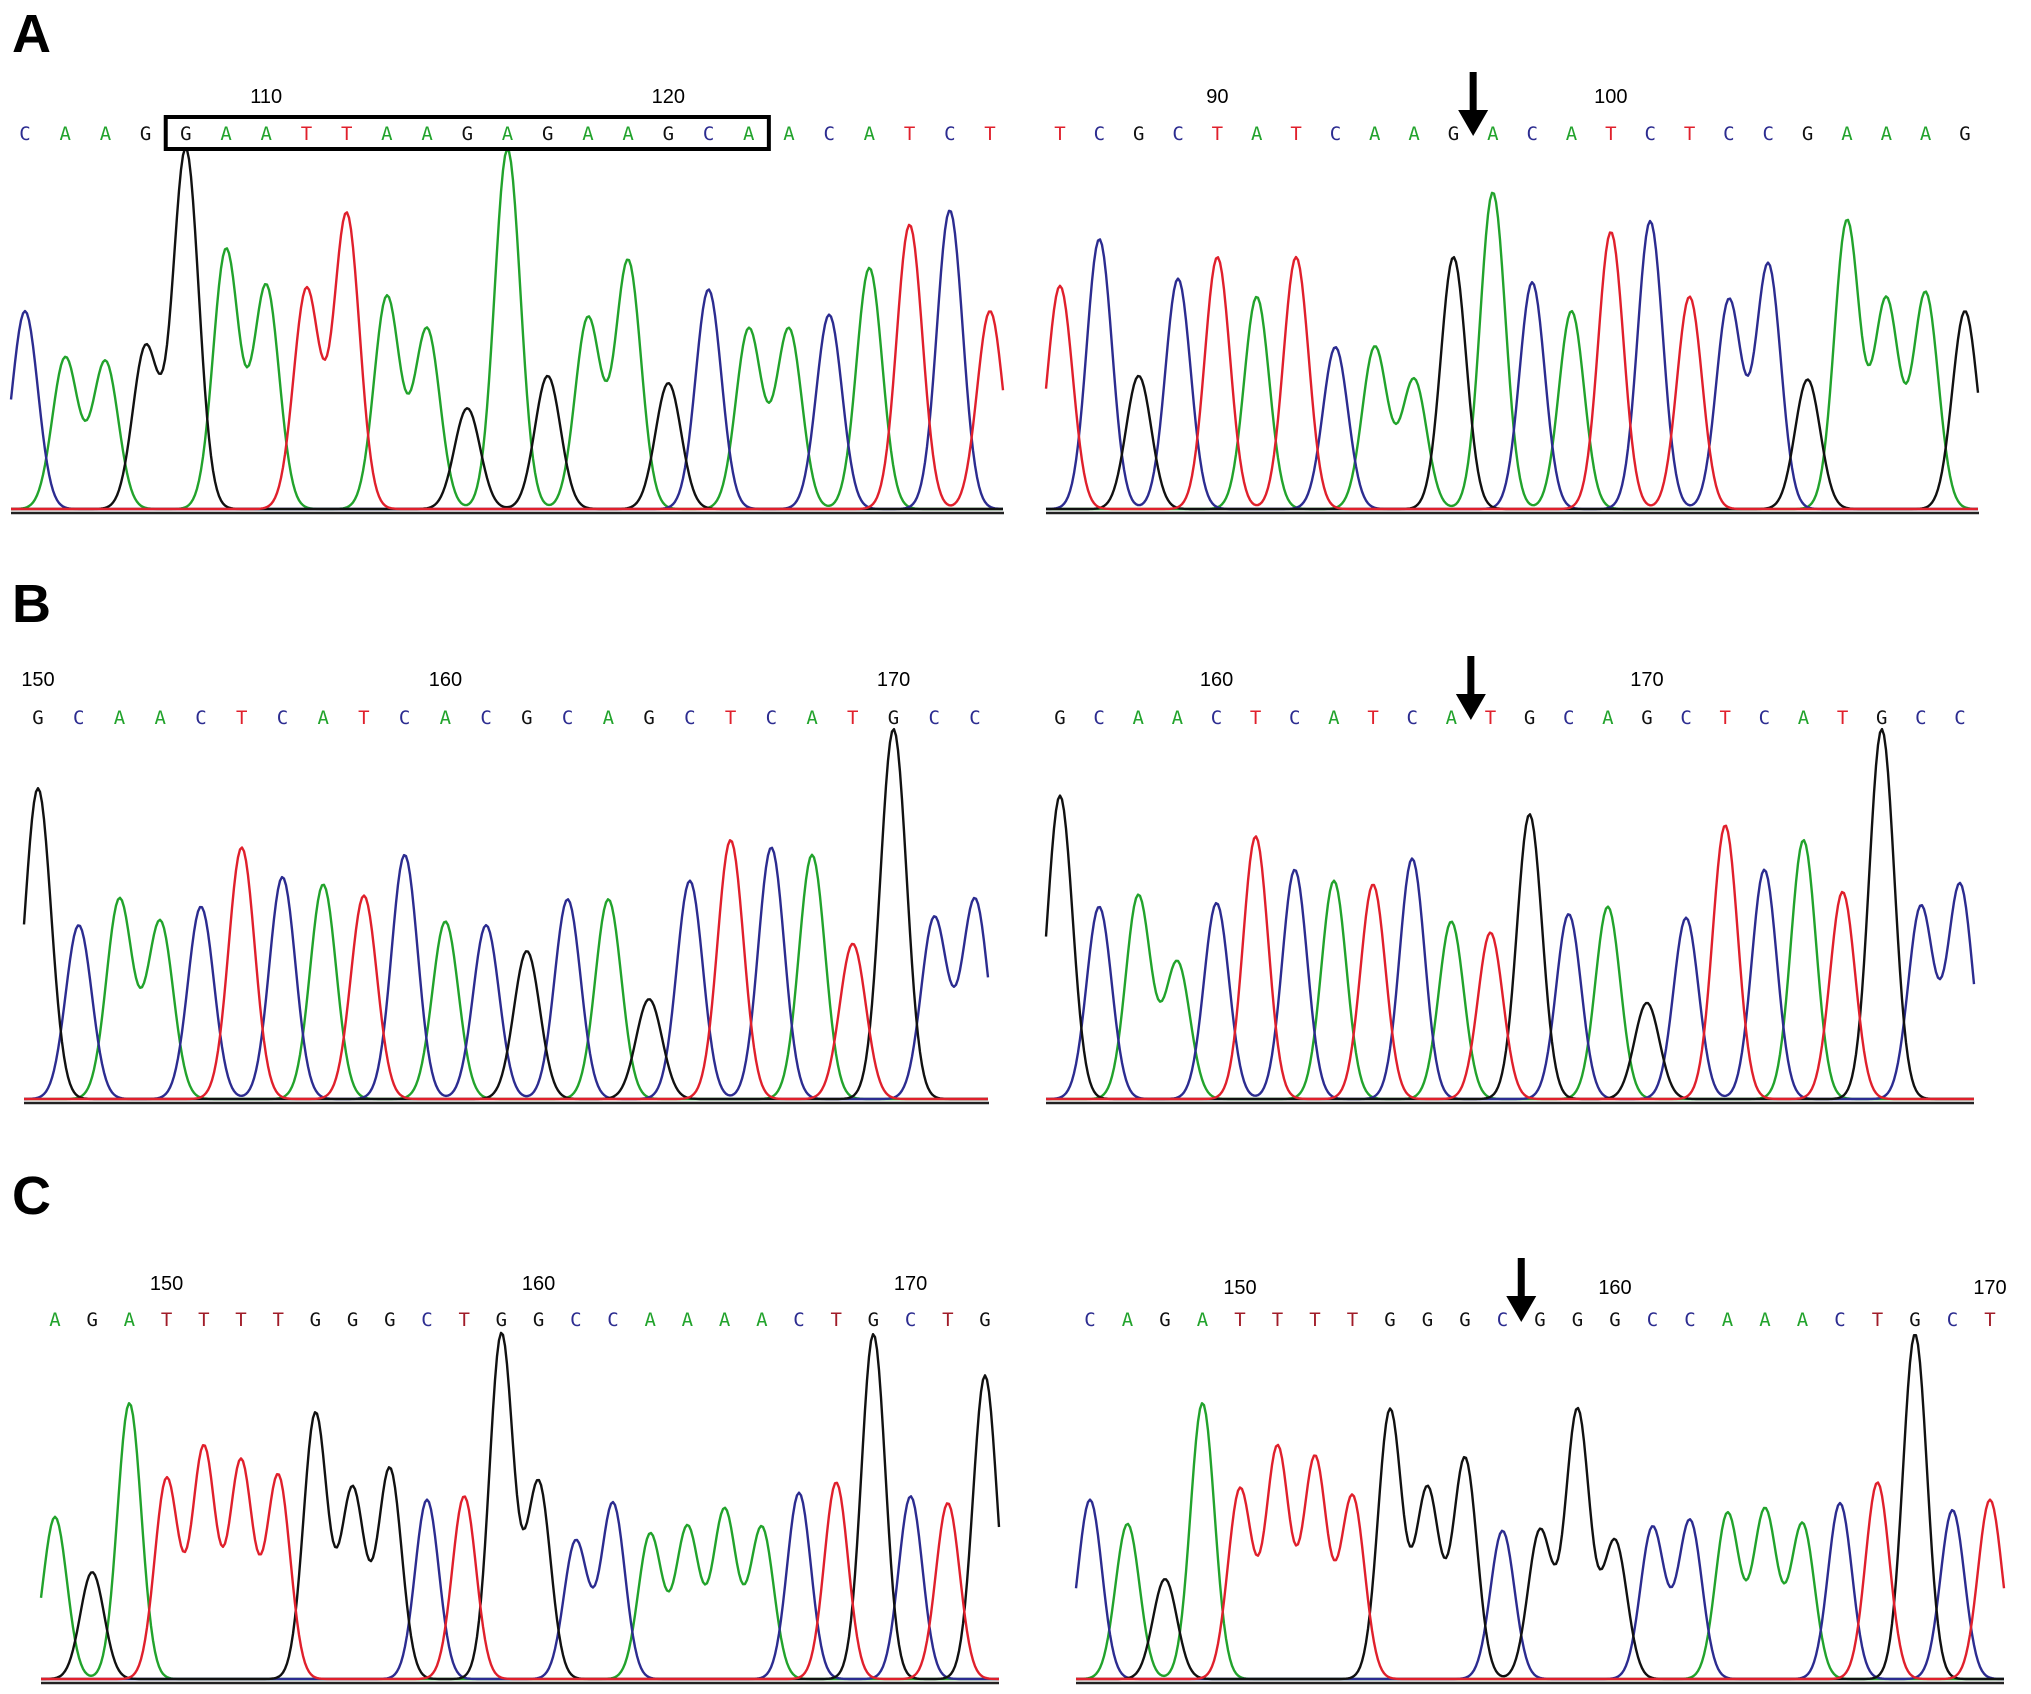 The width and height of the screenshot is (2031, 1694). What do you see at coordinates (31, 34) in the screenshot?
I see `panel-label: A` at bounding box center [31, 34].